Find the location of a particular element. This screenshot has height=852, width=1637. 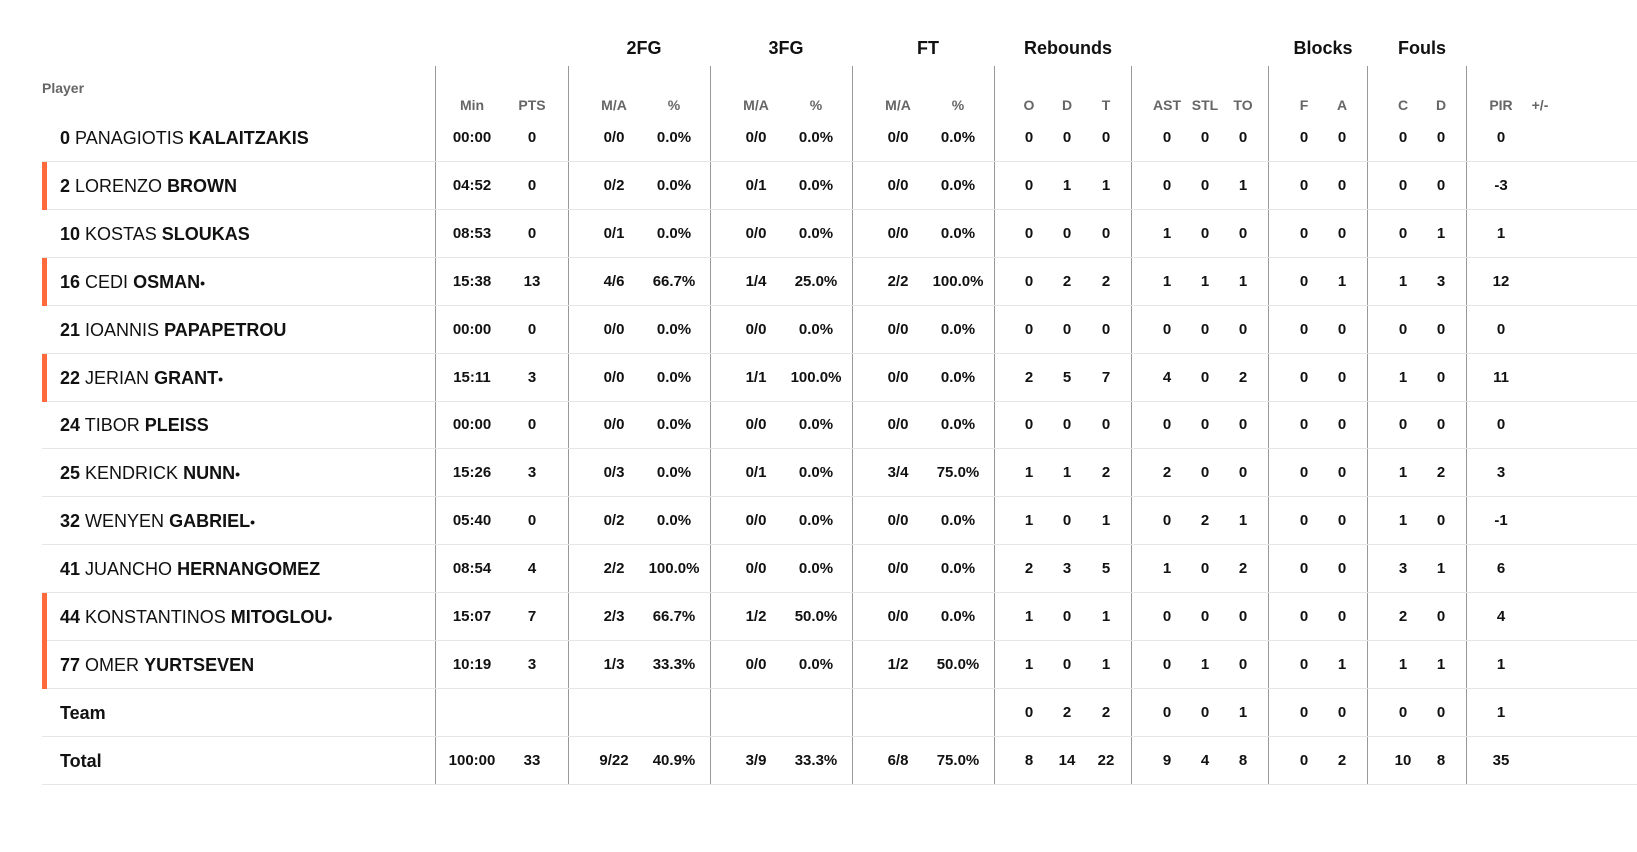

stat-t: 2 is located at coordinates (1106, 281).